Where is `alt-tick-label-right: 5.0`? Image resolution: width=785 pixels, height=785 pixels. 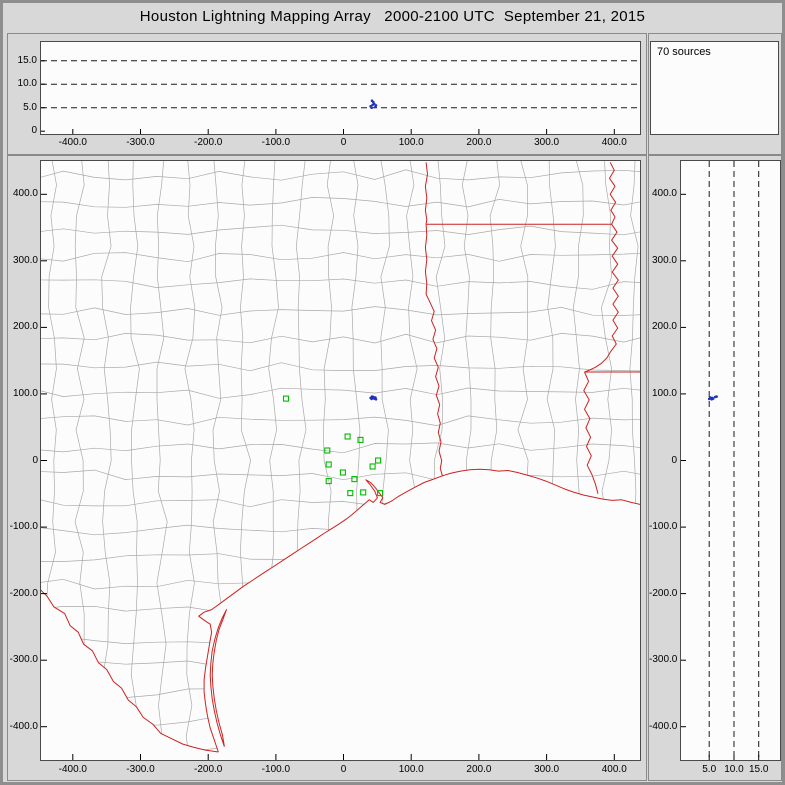 alt-tick-label-right: 5.0 is located at coordinates (709, 769).